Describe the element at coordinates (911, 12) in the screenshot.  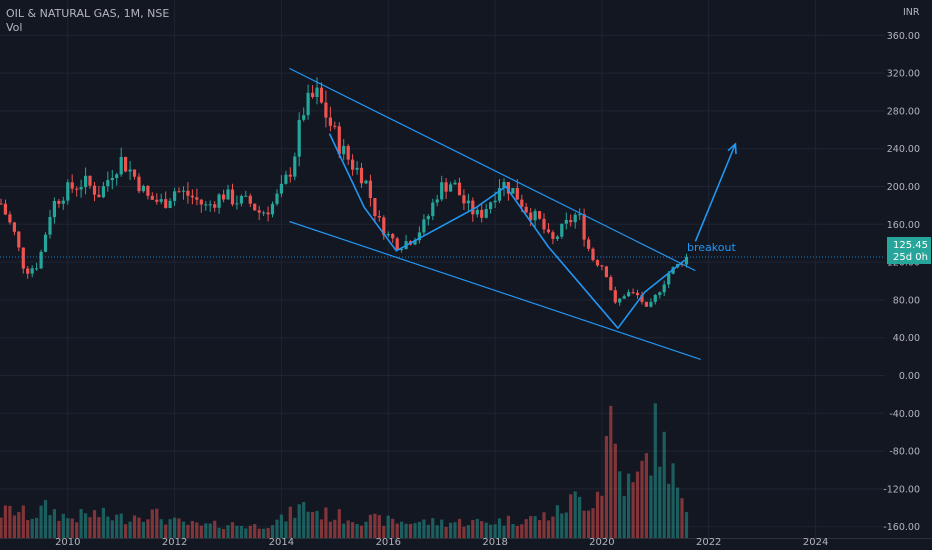
I see `currency-label: INR` at that location.